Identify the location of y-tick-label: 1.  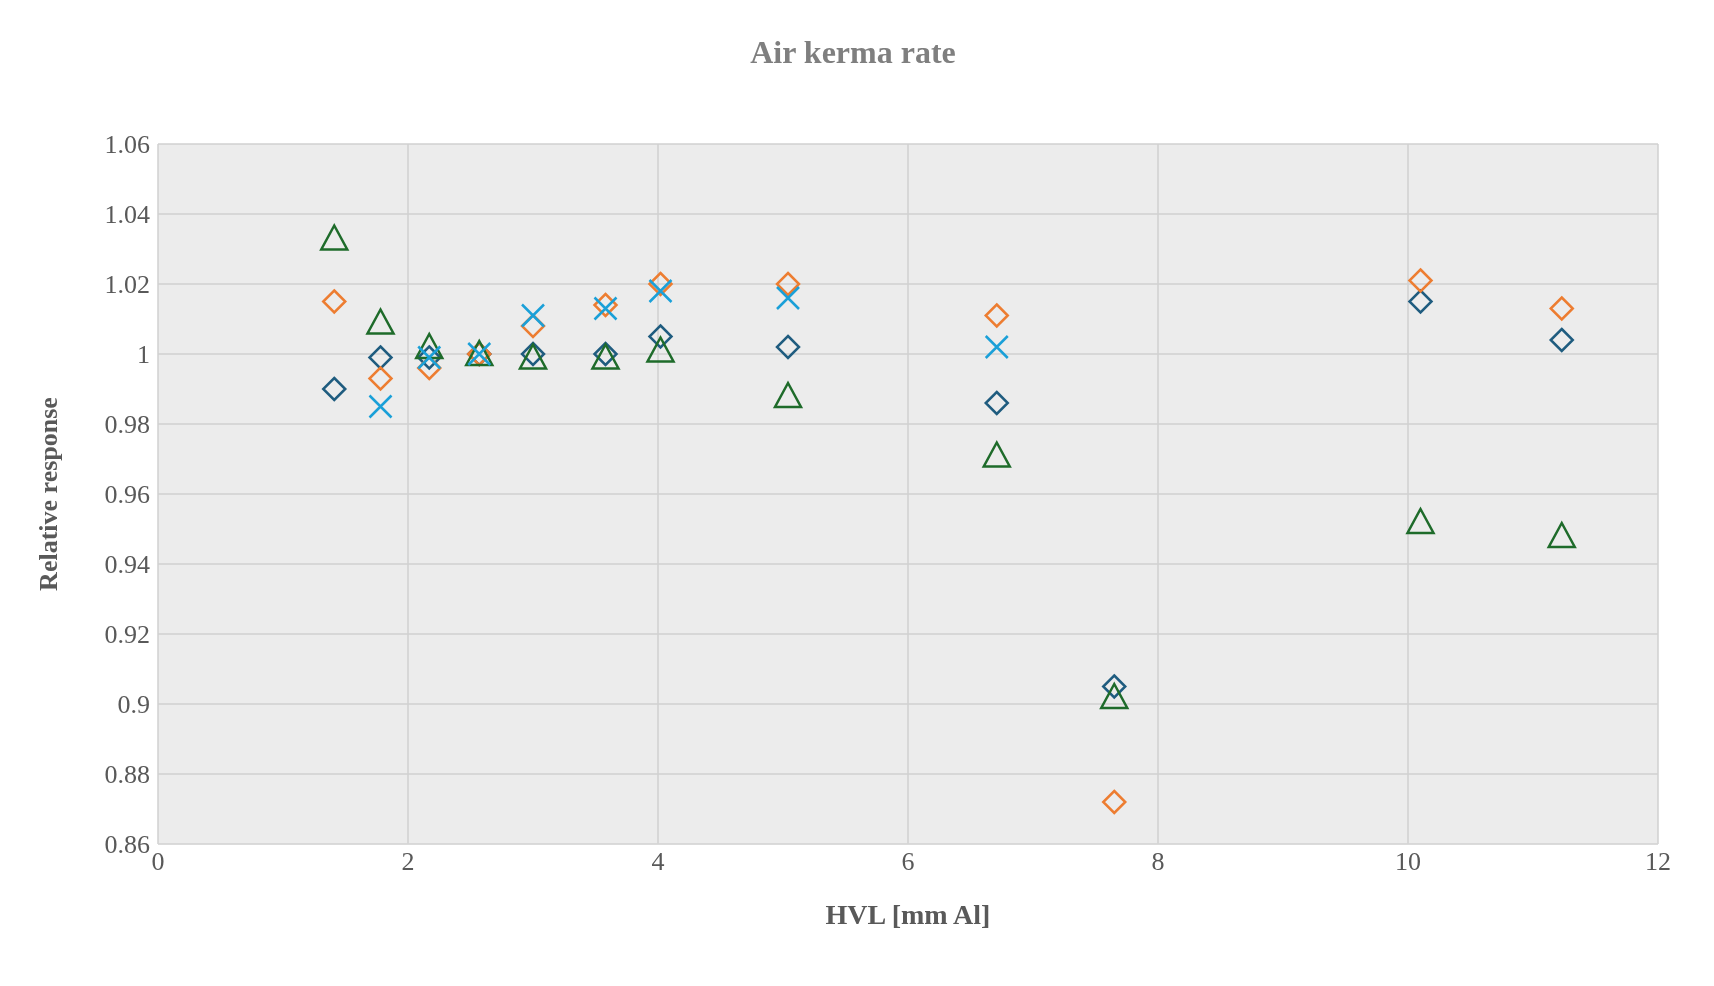
(143, 355).